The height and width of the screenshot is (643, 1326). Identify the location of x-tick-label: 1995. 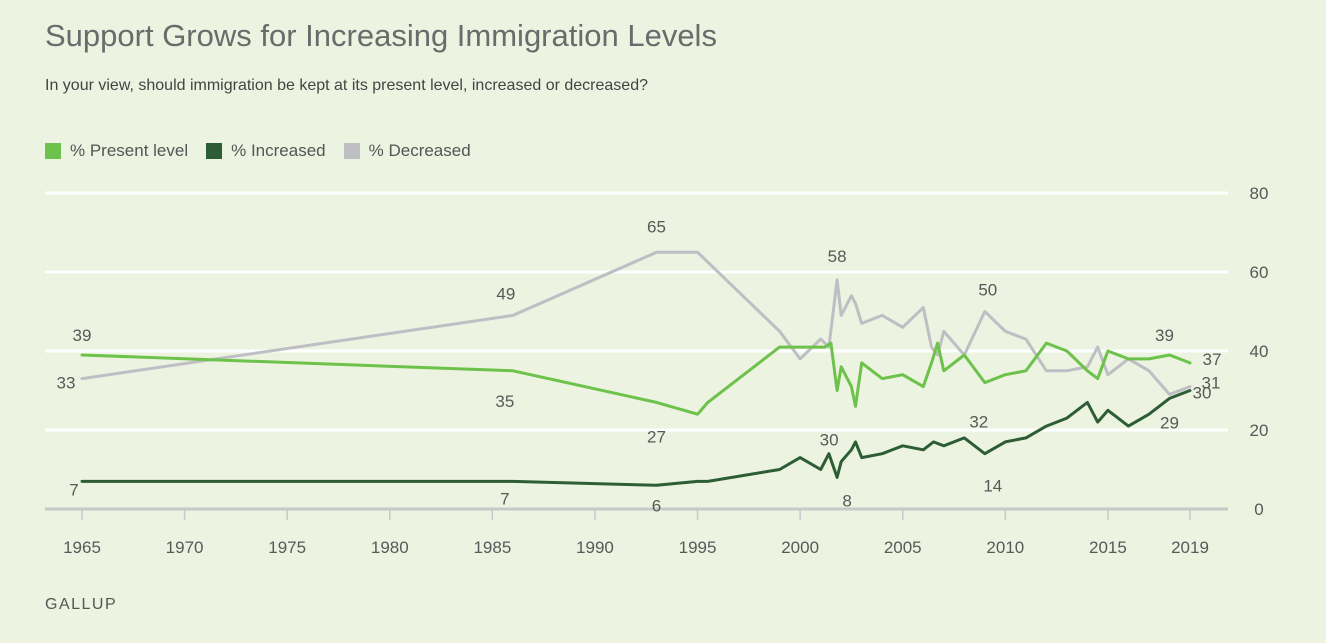
(698, 547).